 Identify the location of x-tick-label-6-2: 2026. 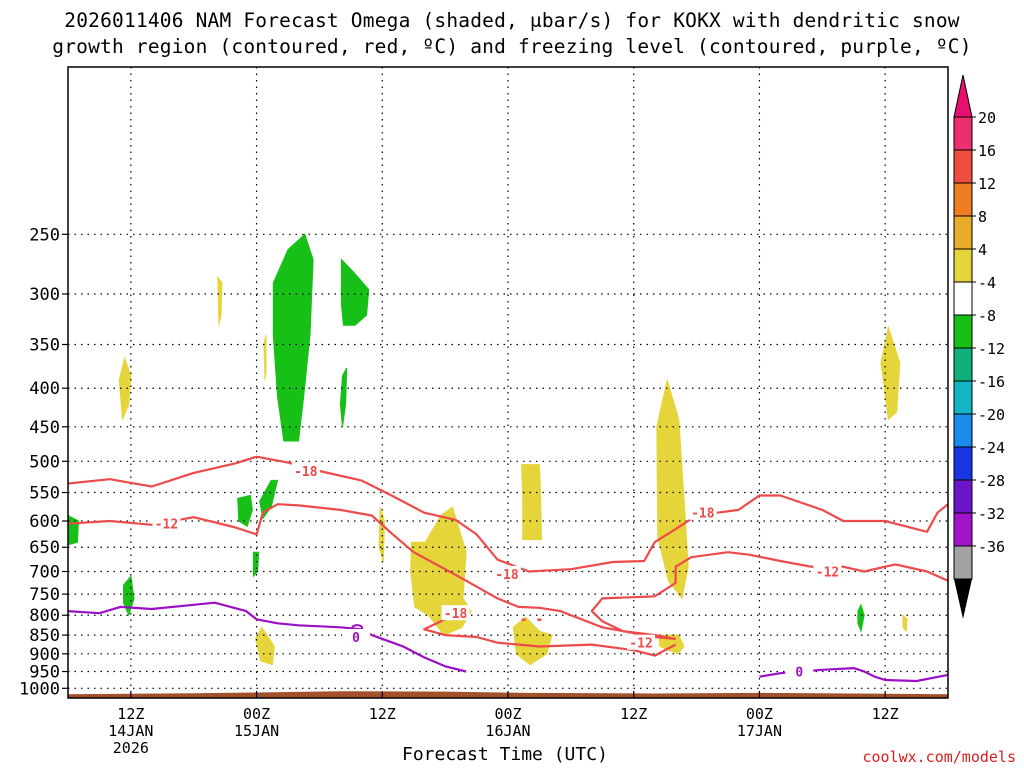
(131, 748).